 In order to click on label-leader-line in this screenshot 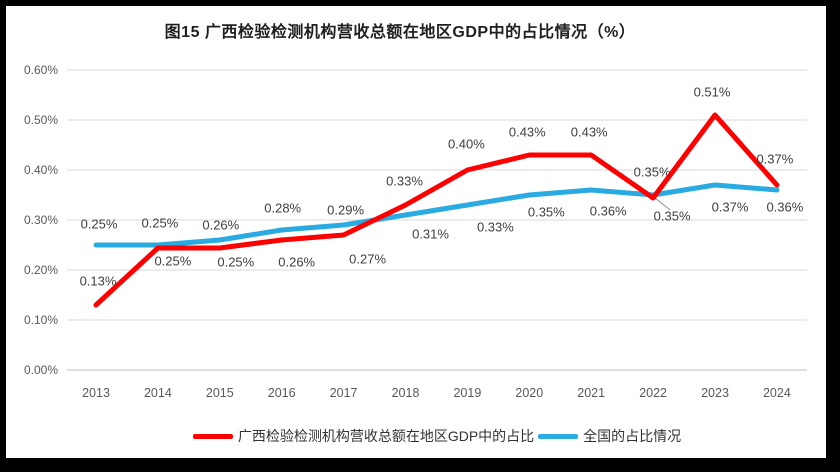, I will do `click(662, 204)`.